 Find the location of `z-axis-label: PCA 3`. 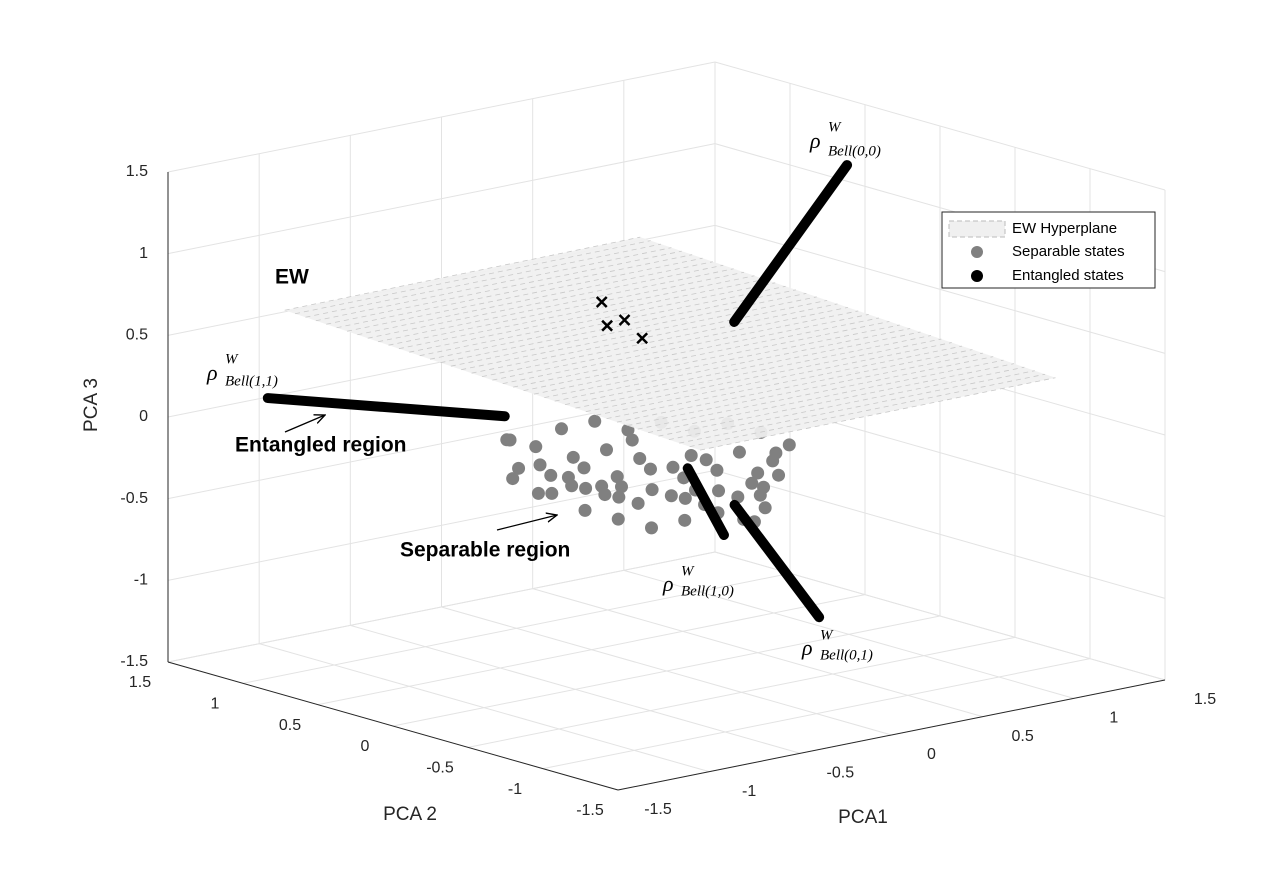

z-axis-label: PCA 3 is located at coordinates (91, 405).